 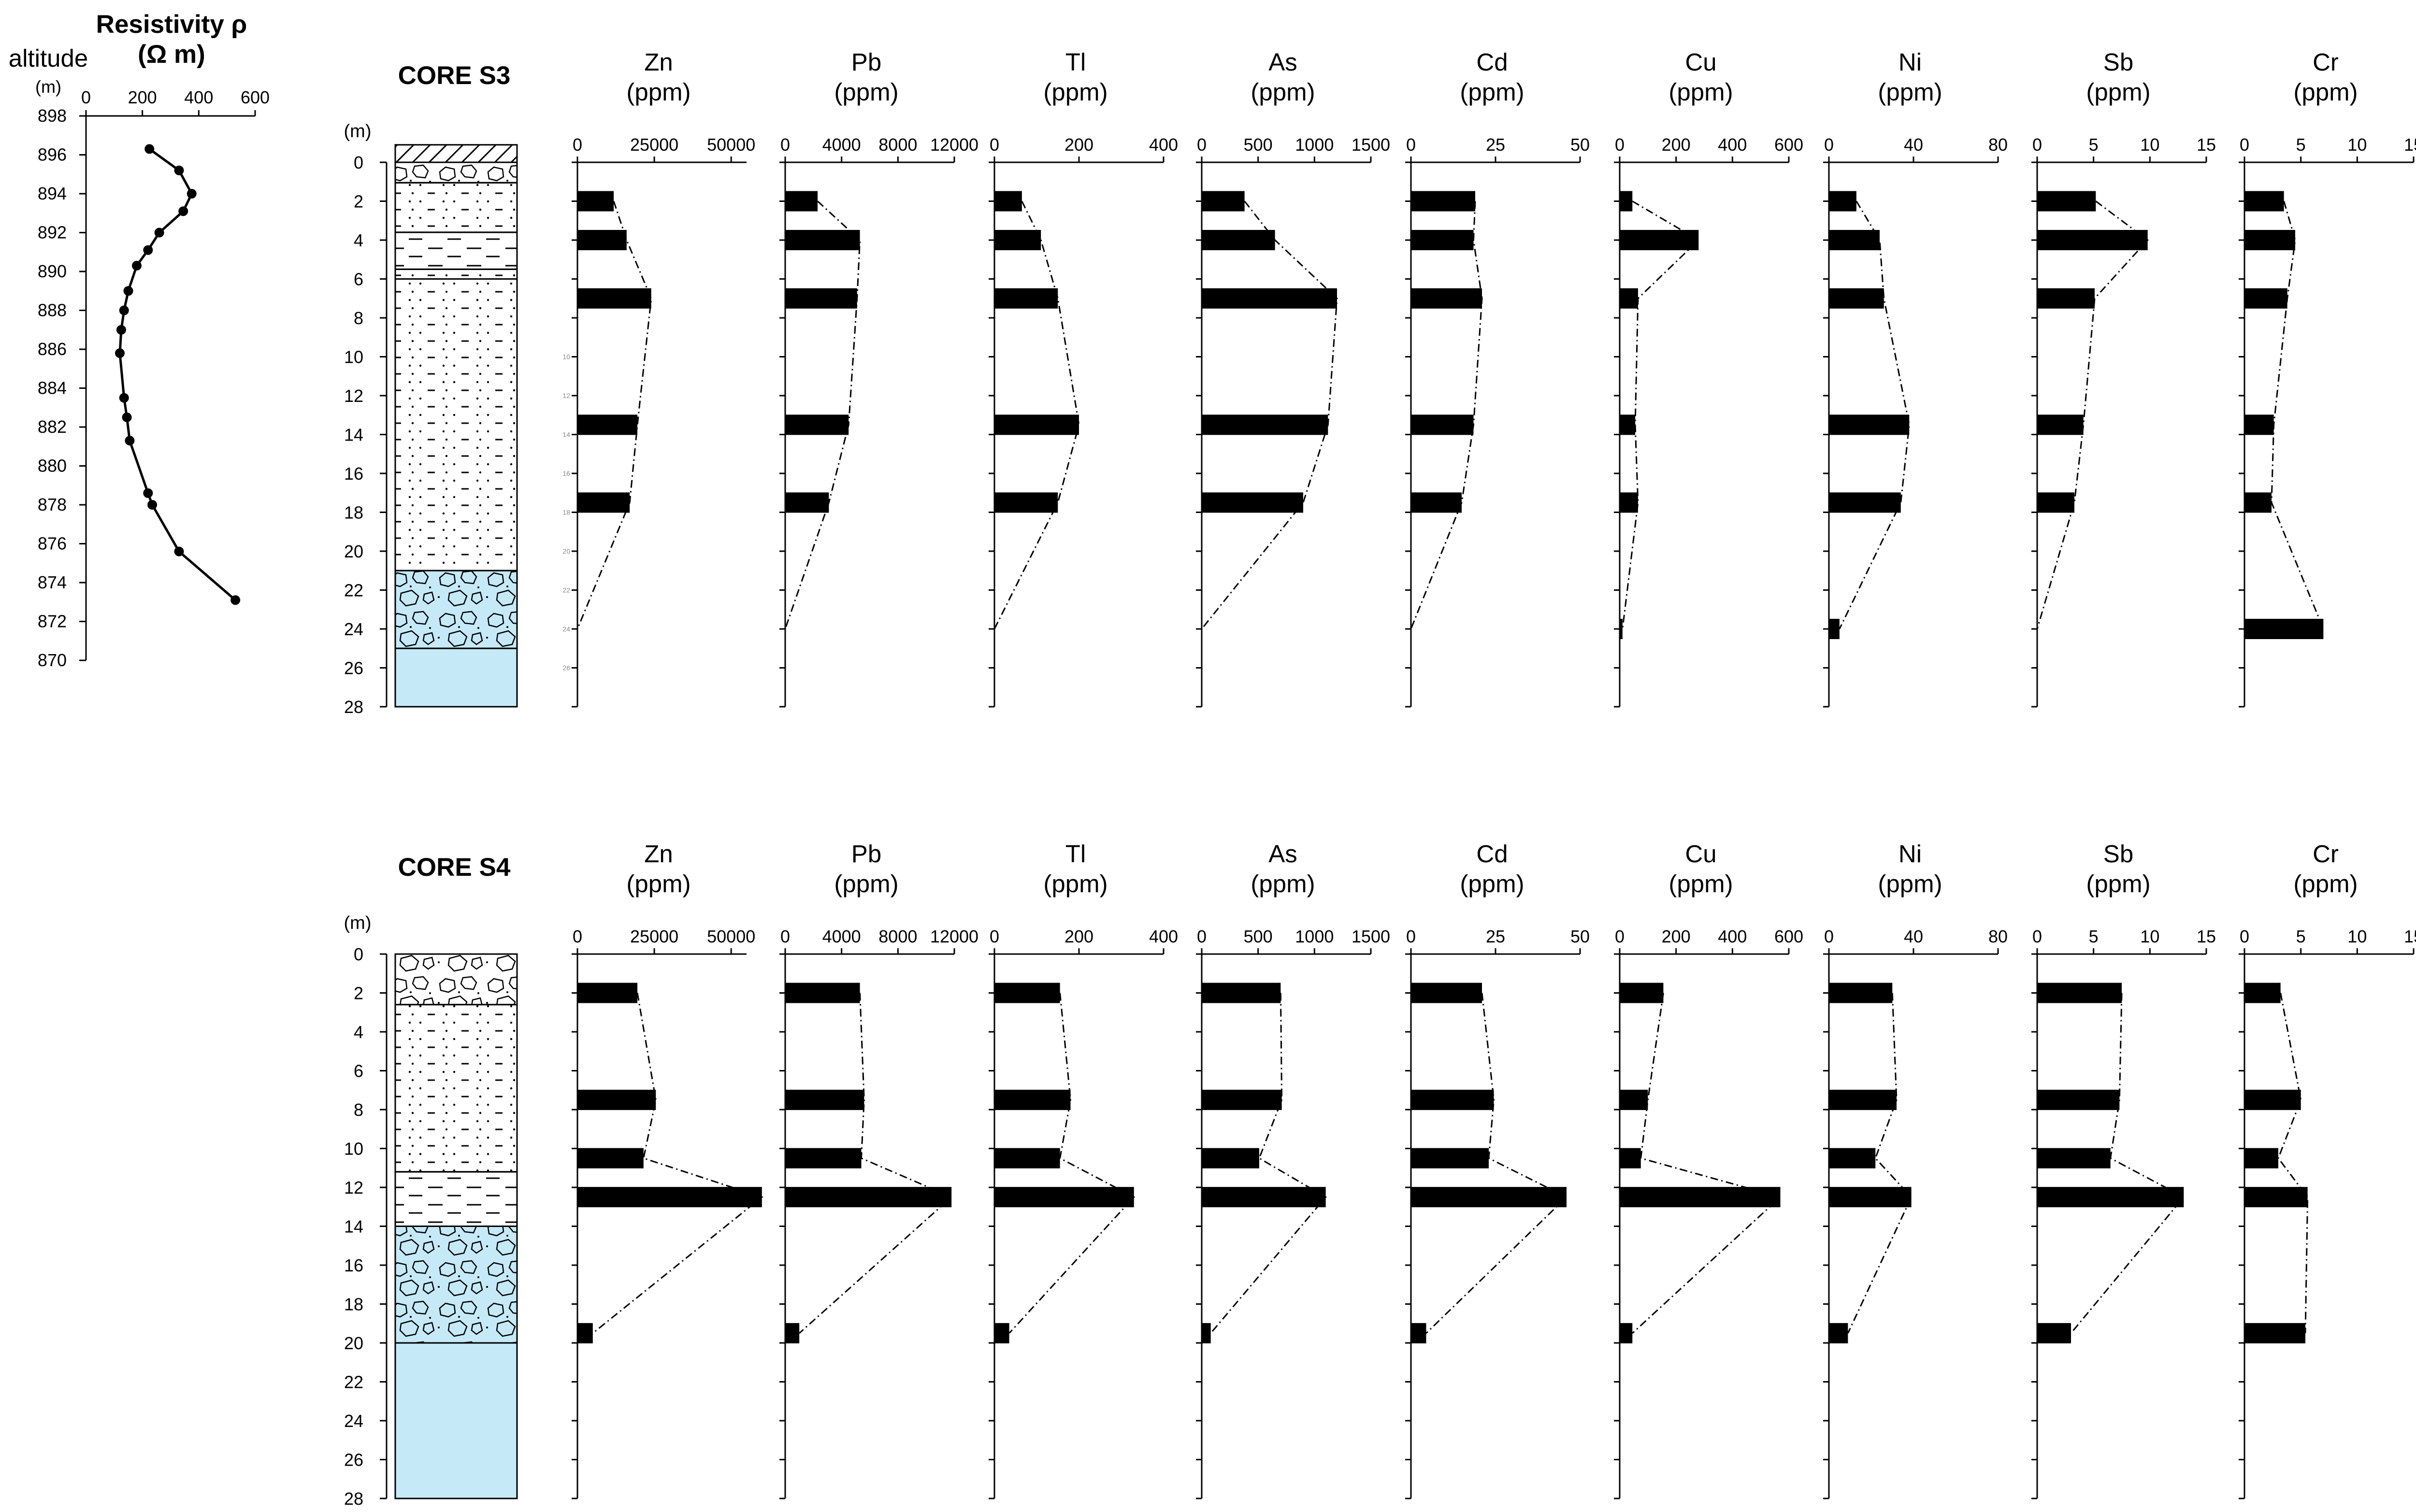 I want to click on core-s4-tl-header: Tl, so click(x=1075, y=854).